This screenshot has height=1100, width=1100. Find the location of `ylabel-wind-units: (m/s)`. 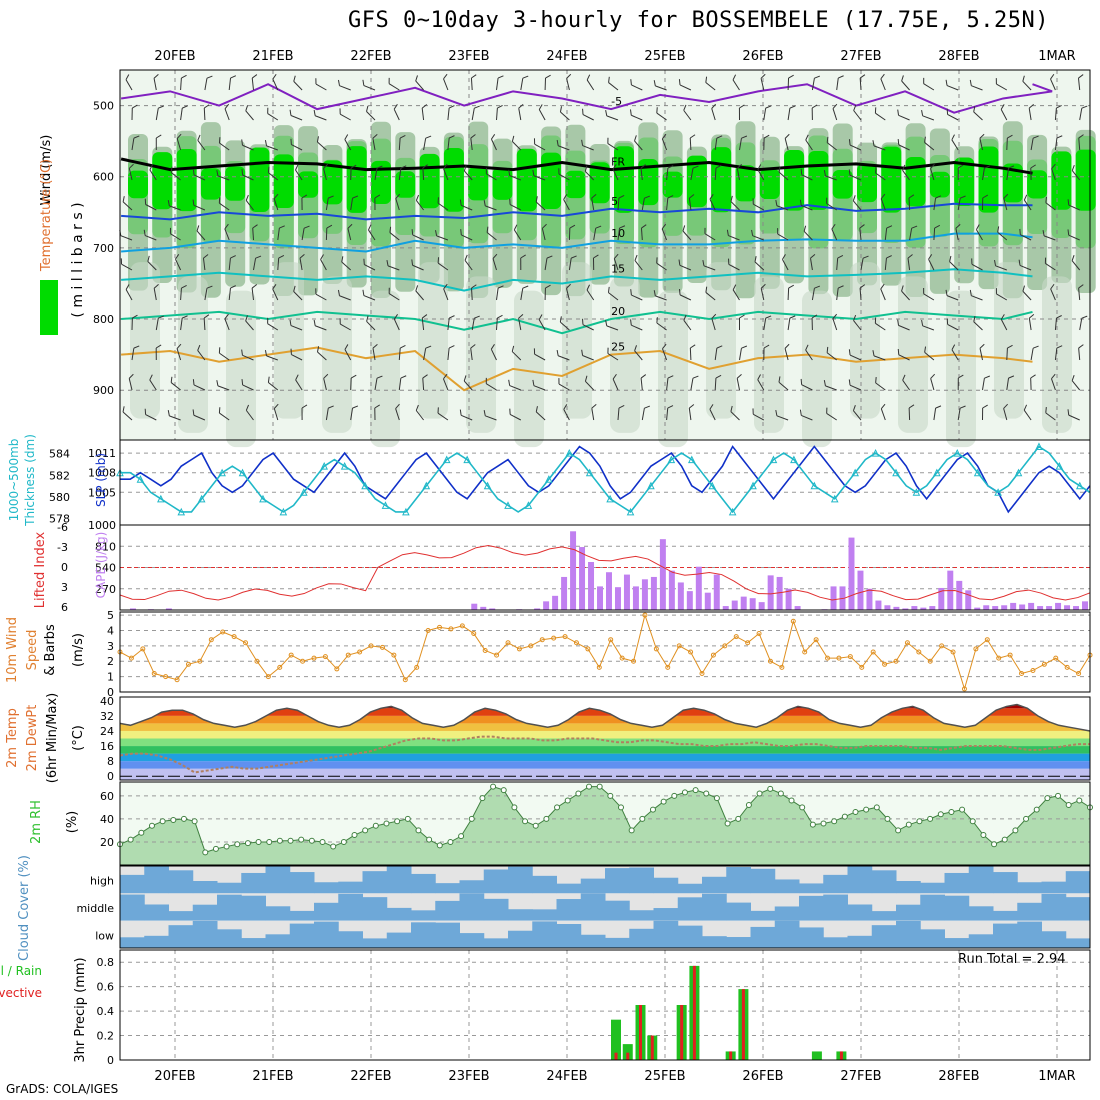

ylabel-wind-units: (m/s) is located at coordinates (78, 650).